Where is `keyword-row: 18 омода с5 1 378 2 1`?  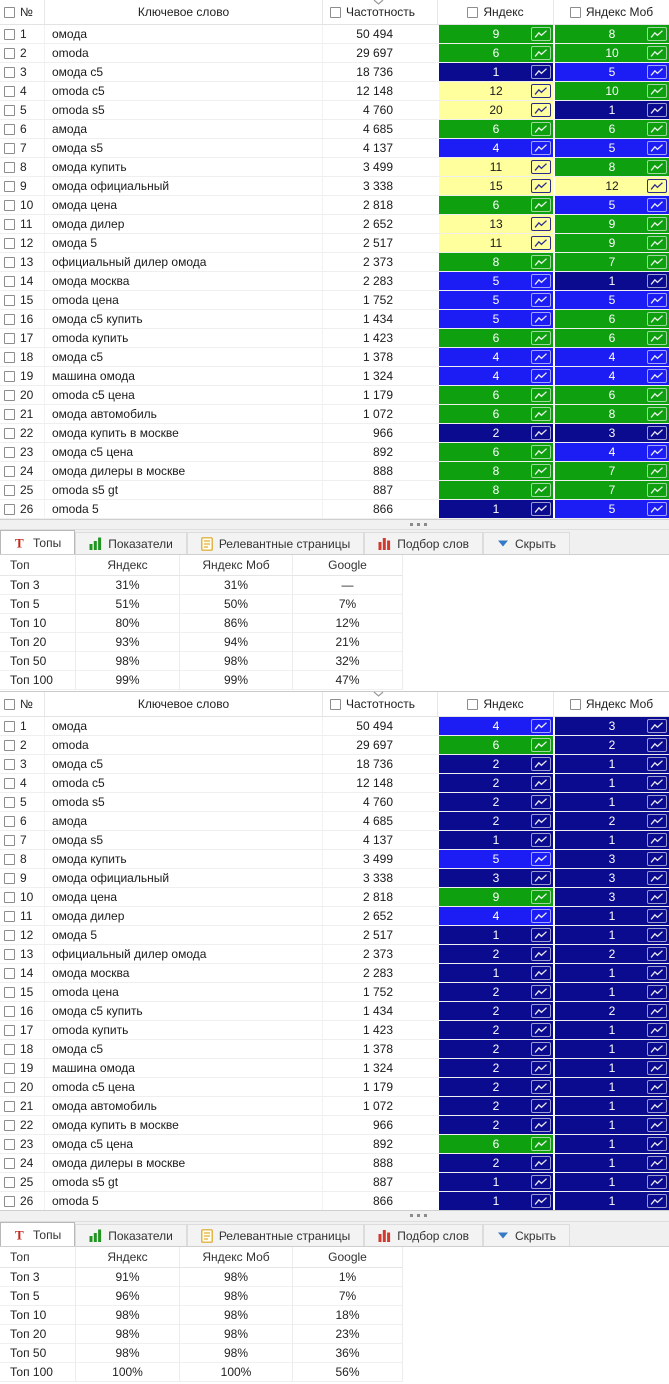 keyword-row: 18 омода с5 1 378 2 1 is located at coordinates (334, 1049).